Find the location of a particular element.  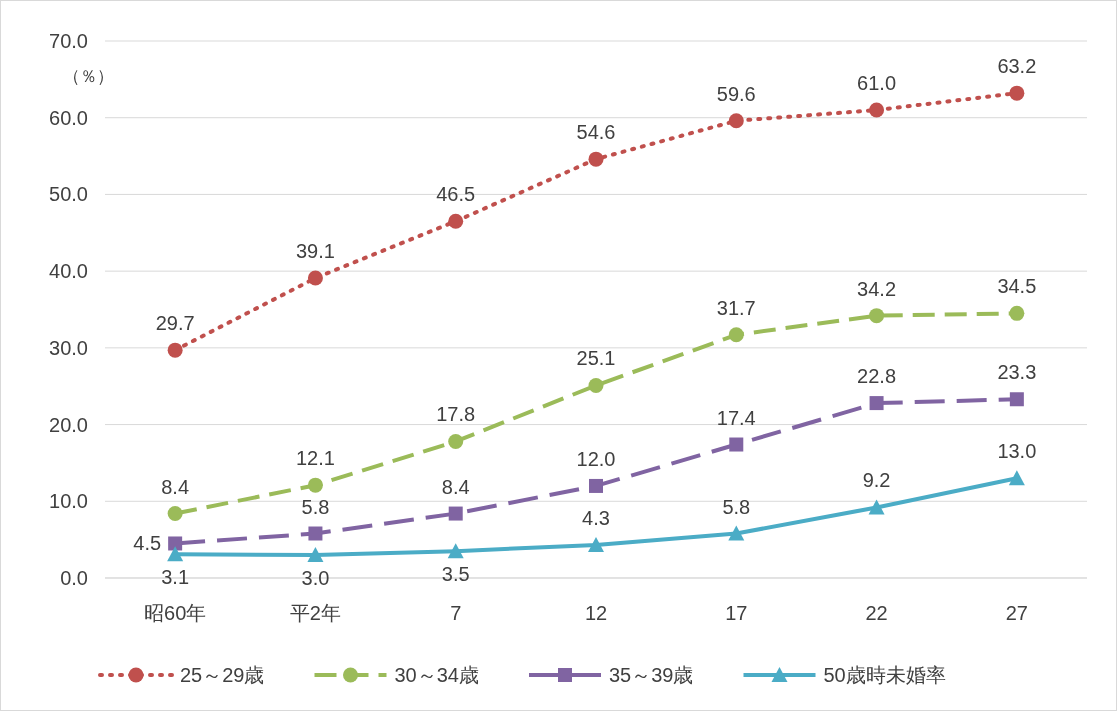

data-label: 25.1 is located at coordinates (596, 358).